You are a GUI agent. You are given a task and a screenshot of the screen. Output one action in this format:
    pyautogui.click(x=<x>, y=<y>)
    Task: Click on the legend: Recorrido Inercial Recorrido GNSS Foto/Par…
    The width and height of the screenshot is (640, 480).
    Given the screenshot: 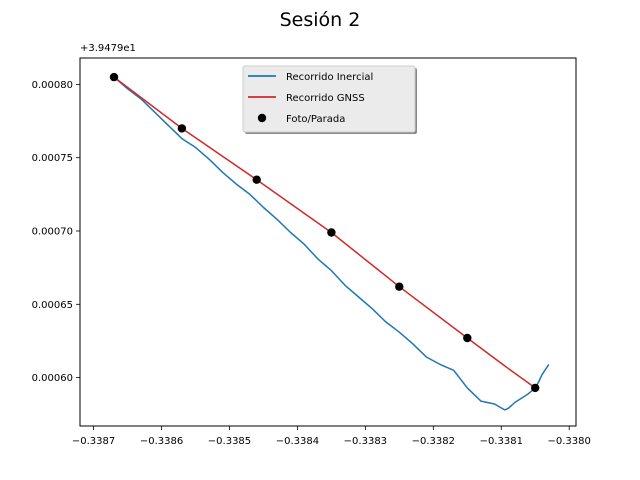 What is the action you would take?
    pyautogui.click(x=329, y=99)
    